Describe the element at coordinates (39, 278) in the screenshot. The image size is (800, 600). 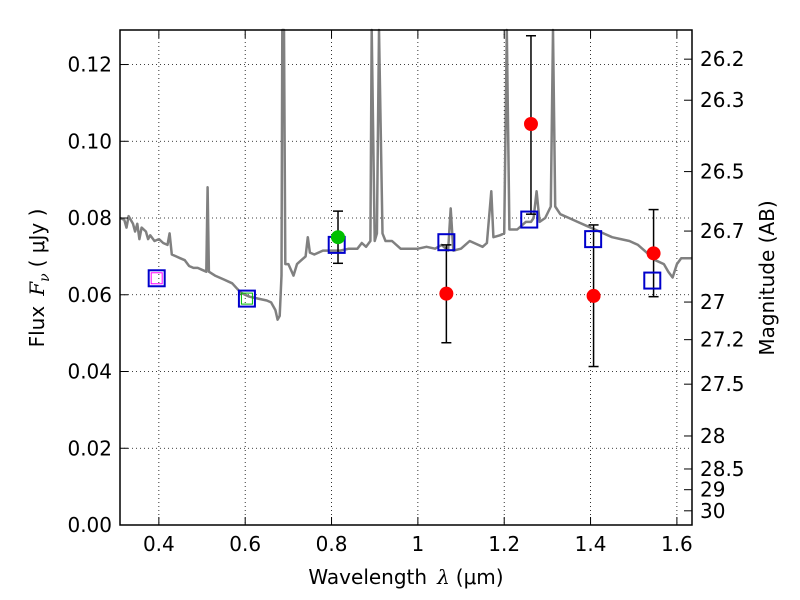
I see `y-axis-title: FluxFν( μJy )` at that location.